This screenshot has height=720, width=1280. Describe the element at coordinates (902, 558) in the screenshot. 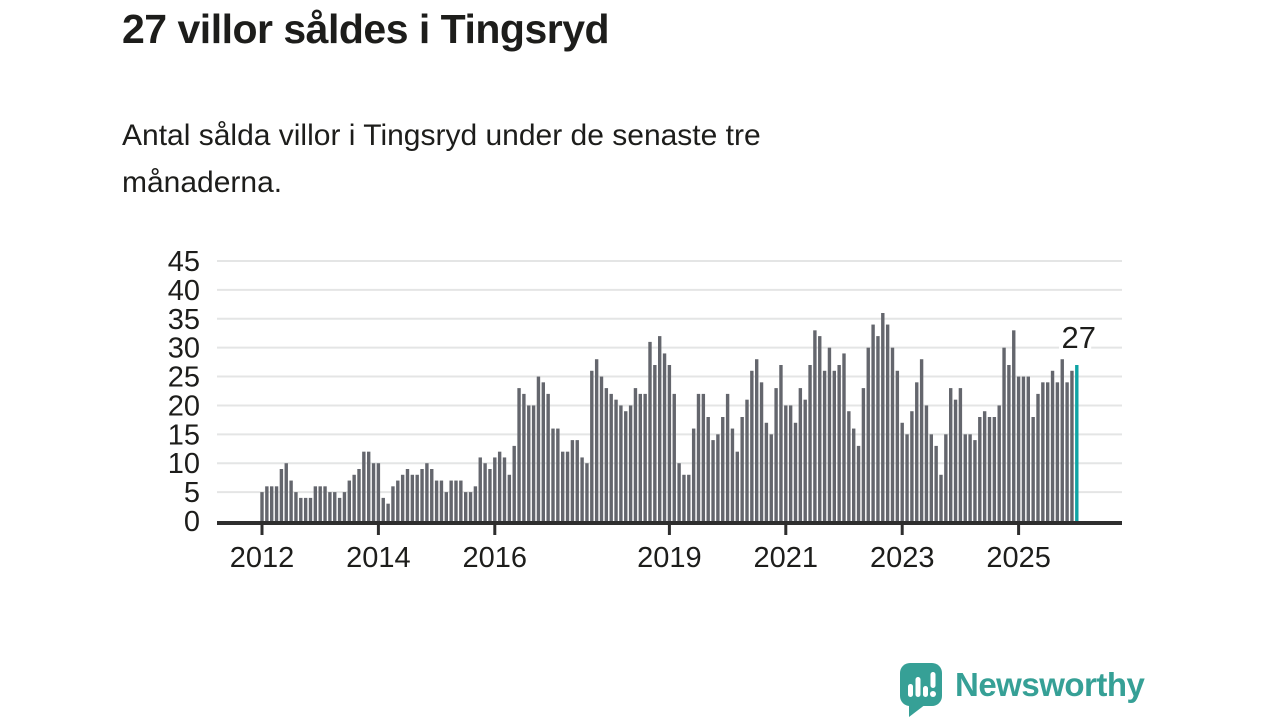

I see `x-axis-label: 2023` at that location.